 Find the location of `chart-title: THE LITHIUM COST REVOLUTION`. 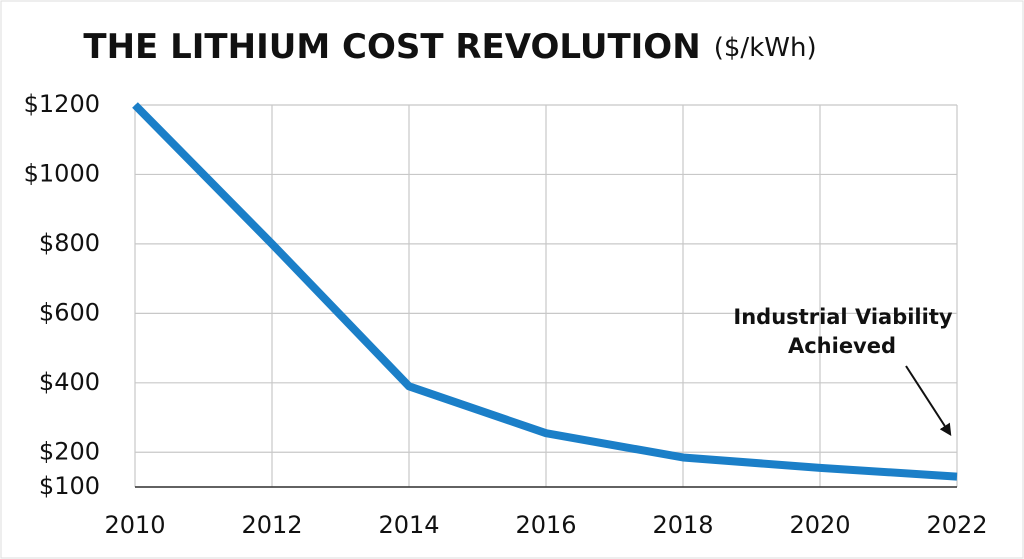

chart-title: THE LITHIUM COST REVOLUTION is located at coordinates (391, 47).